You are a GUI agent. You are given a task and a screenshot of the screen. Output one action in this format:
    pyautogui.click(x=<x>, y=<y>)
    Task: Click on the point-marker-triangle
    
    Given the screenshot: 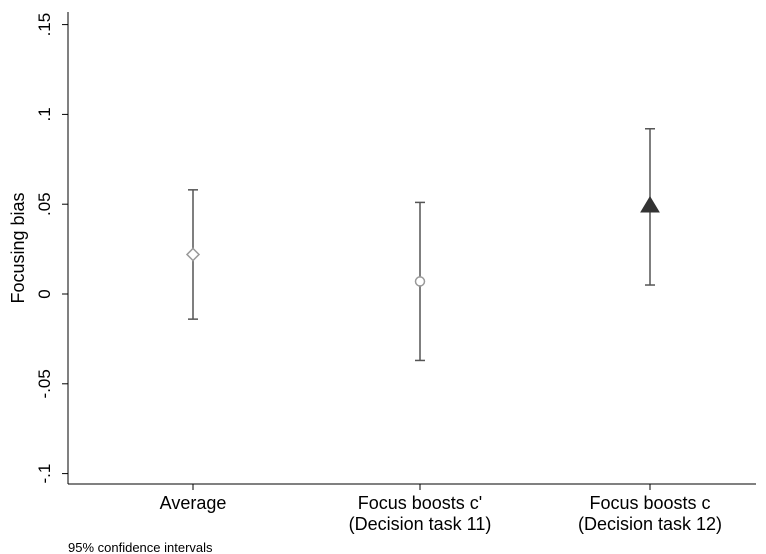 What is the action you would take?
    pyautogui.click(x=650, y=204)
    